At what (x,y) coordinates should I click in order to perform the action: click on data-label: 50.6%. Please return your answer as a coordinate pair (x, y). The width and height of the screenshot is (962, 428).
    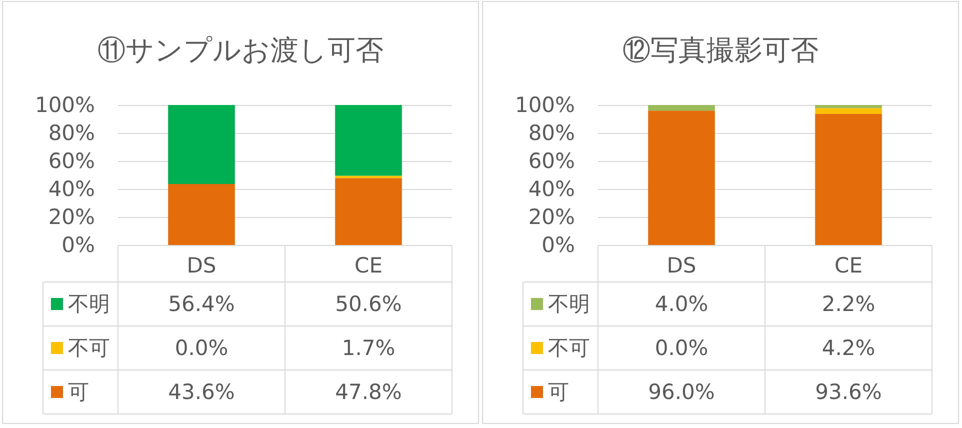
    Looking at the image, I should click on (368, 304).